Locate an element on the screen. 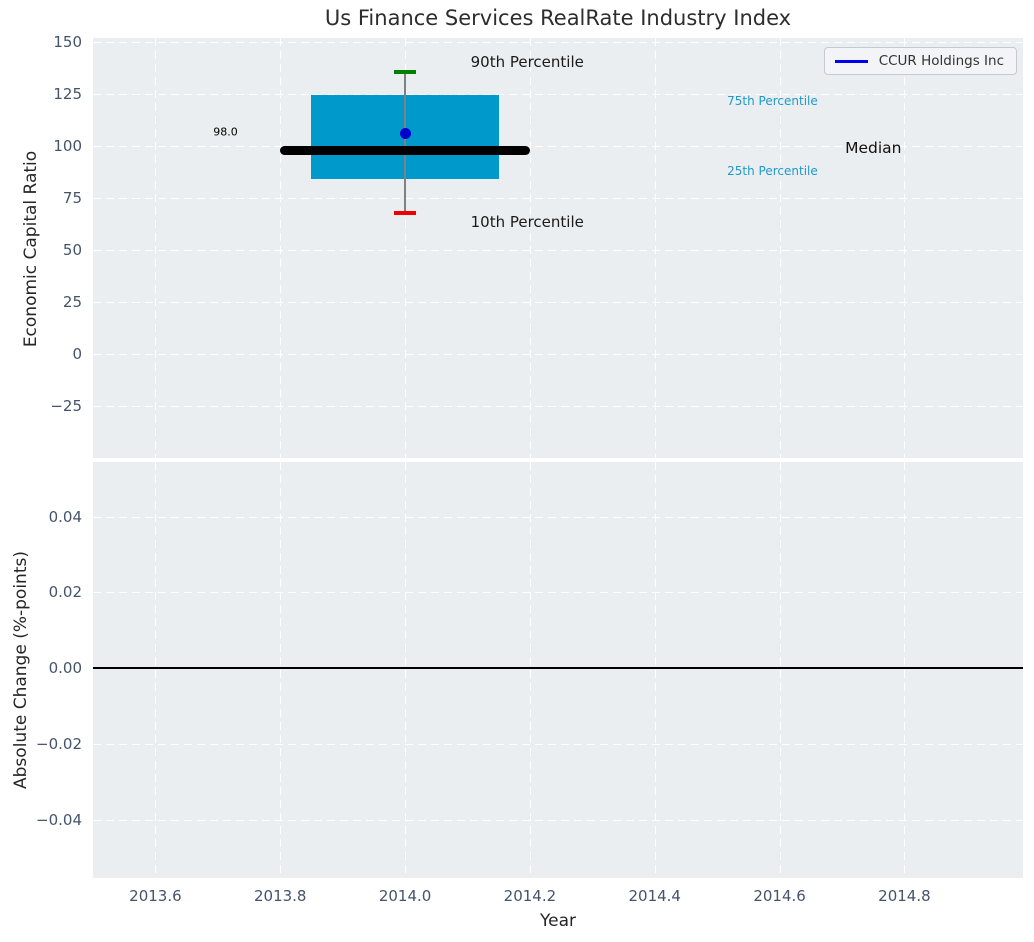 The image size is (1034, 942). y-tick-label: 0 is located at coordinates (77, 354).